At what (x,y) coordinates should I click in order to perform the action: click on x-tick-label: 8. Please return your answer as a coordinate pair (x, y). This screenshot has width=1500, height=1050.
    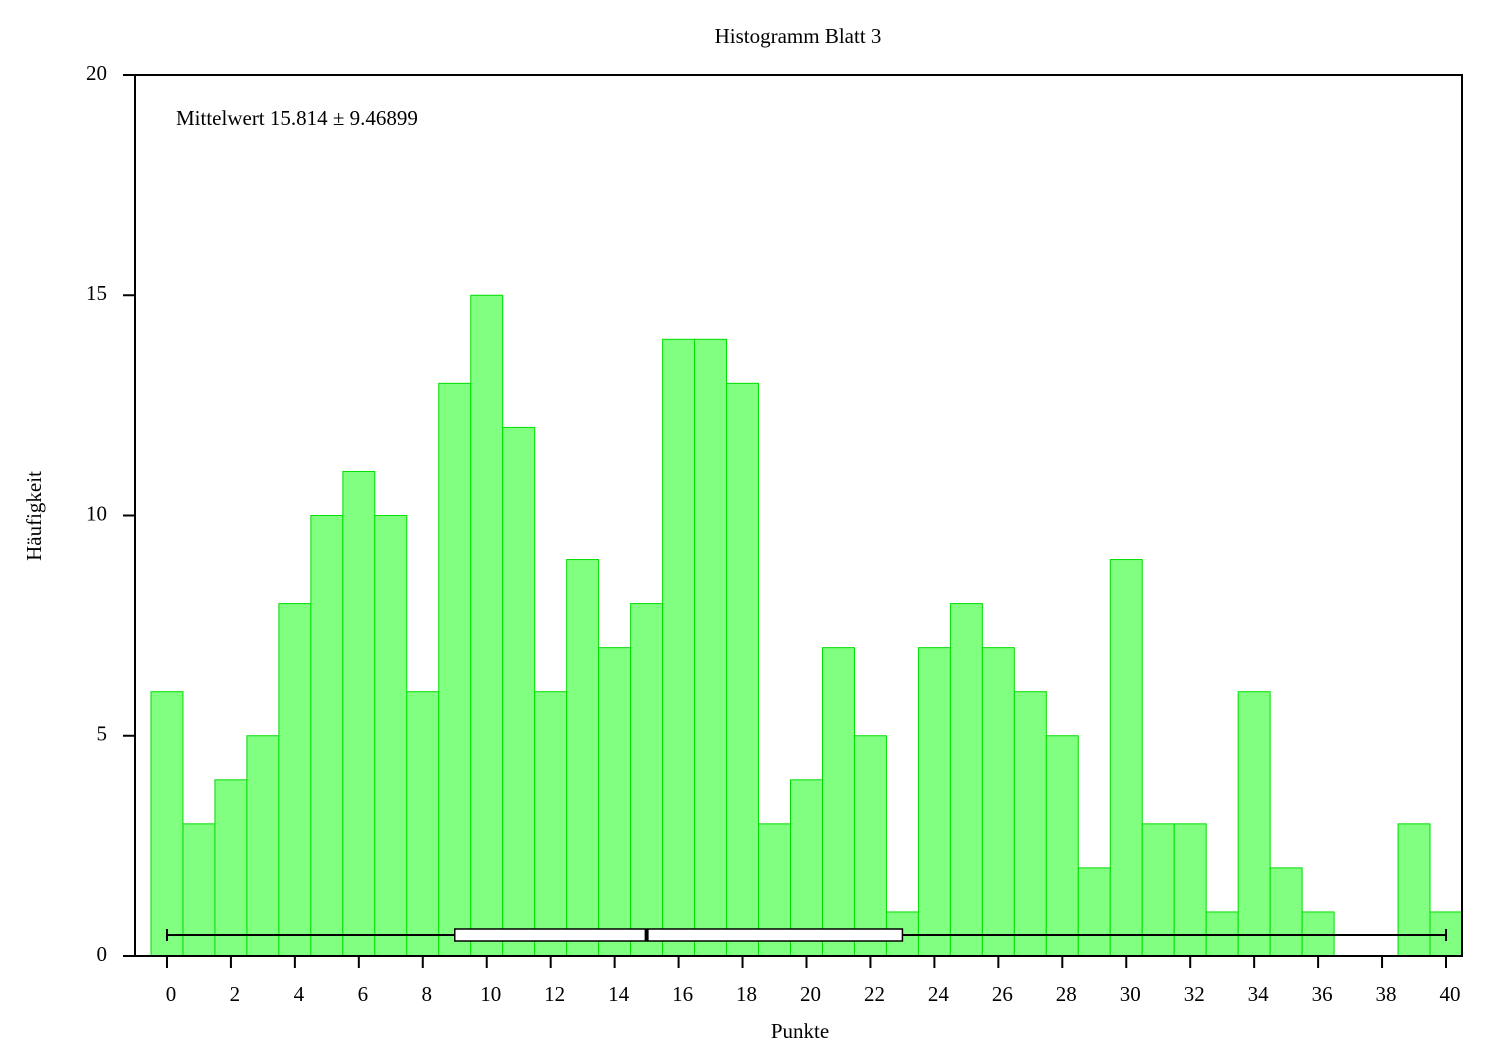
    Looking at the image, I should click on (427, 994).